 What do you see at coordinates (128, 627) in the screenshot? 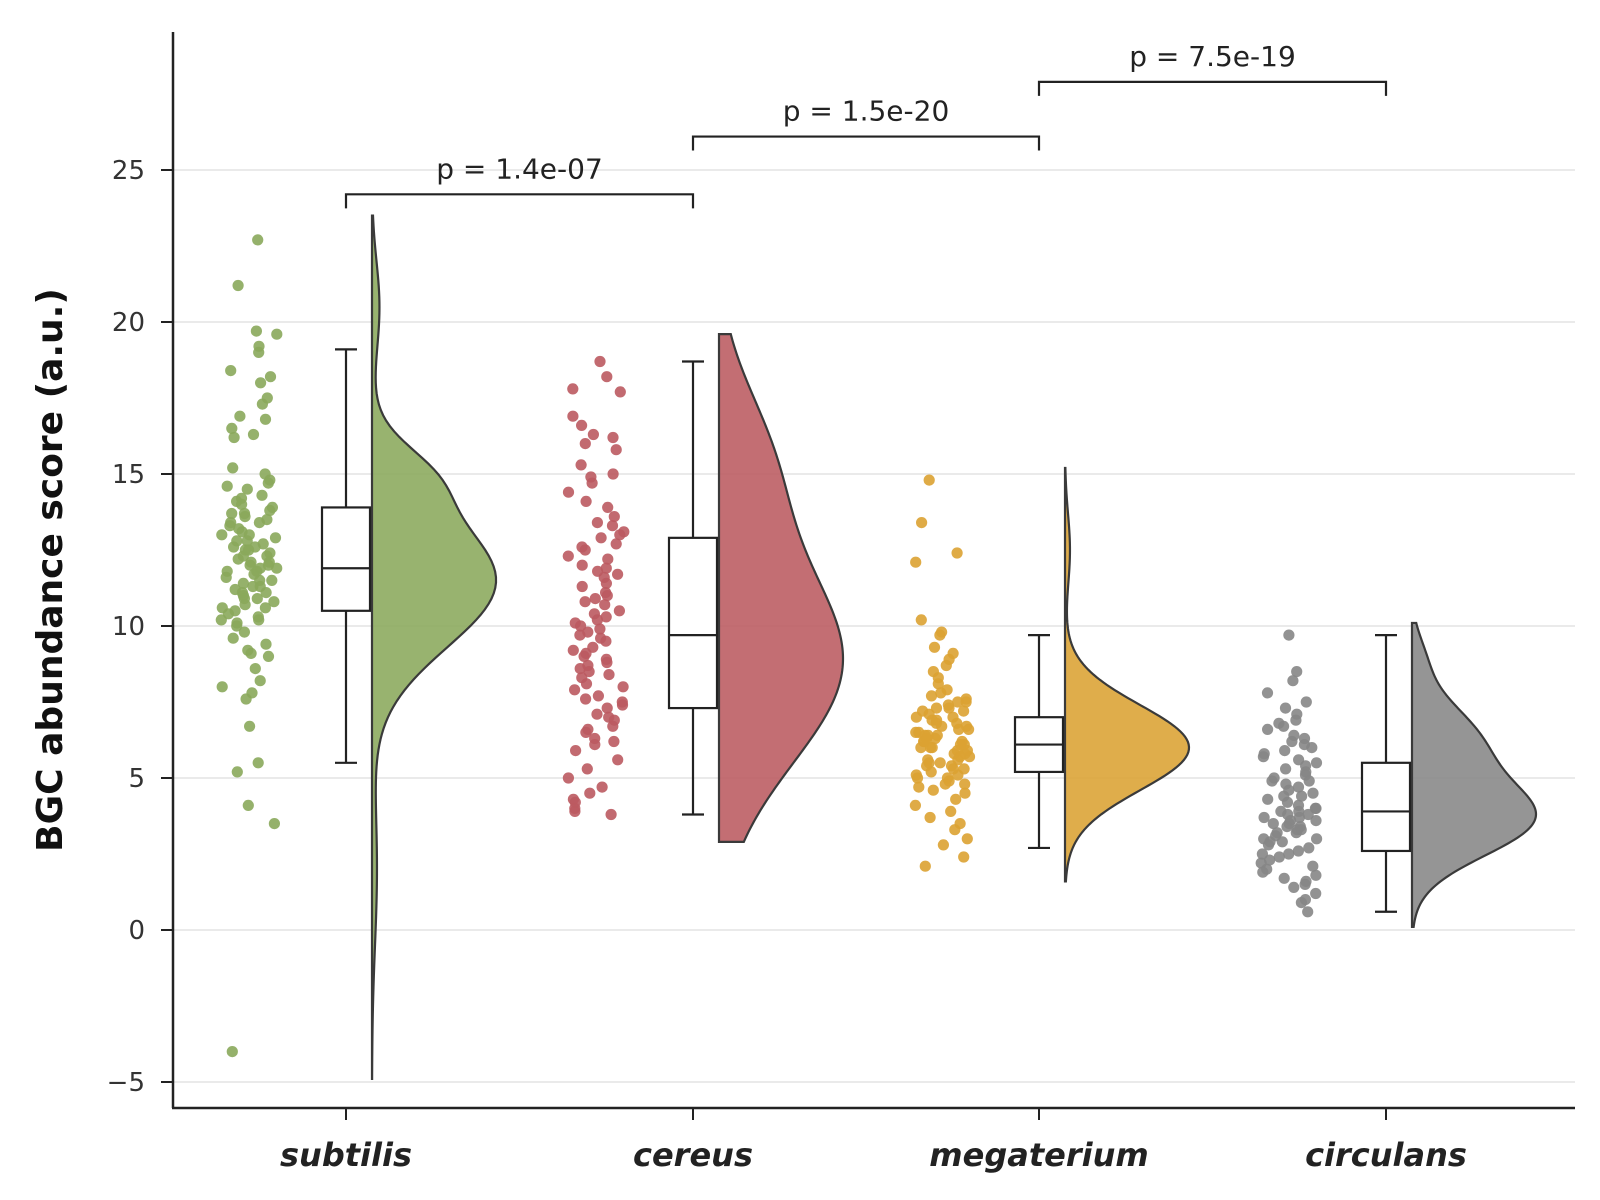
I see `y-tick-label: 10` at bounding box center [128, 627].